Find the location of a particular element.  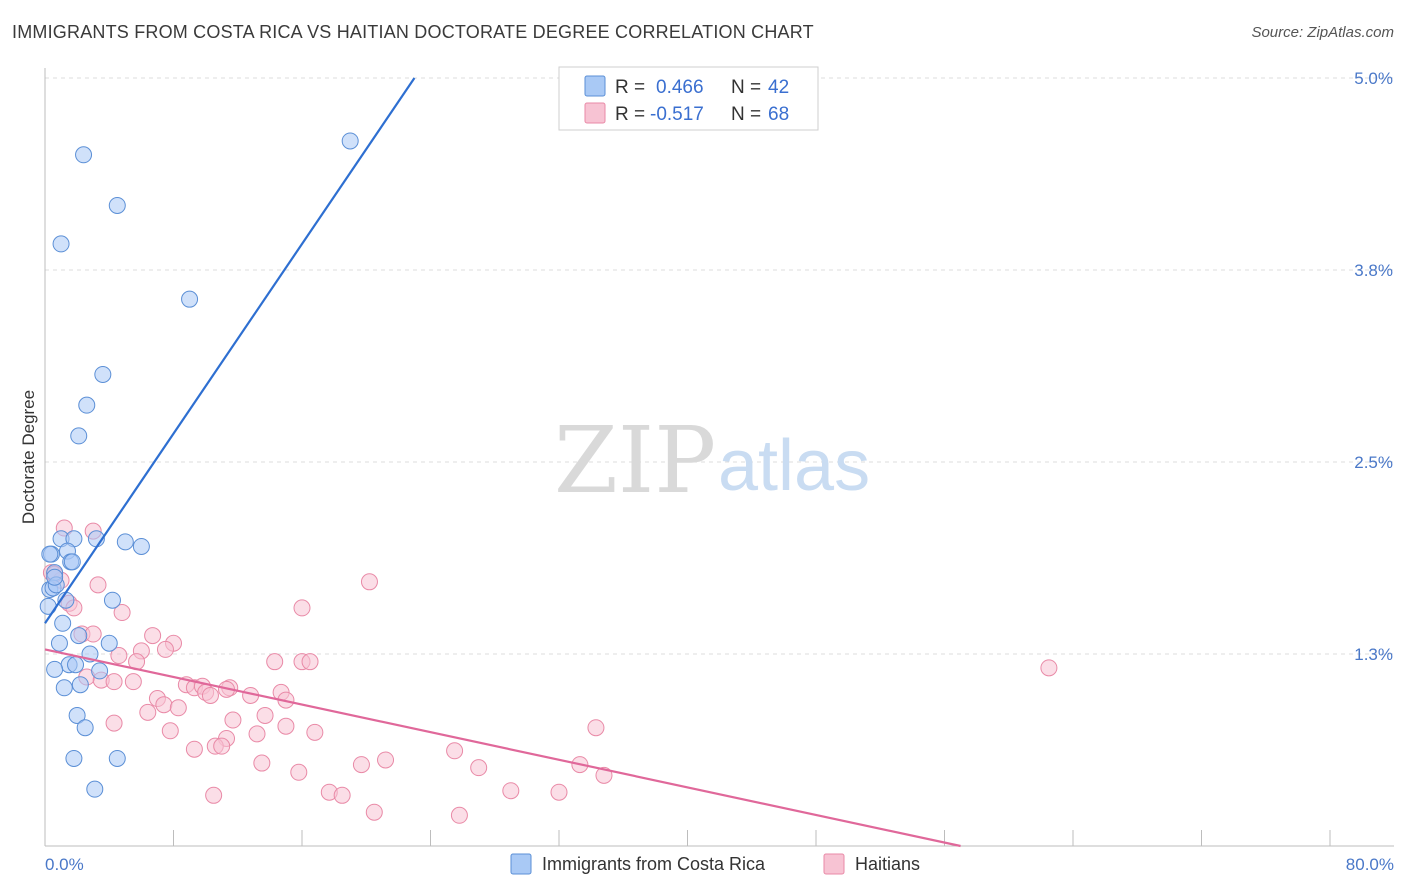

bottom-legend: Immigrants from Costa Rica Haitians is located at coordinates (715, 864).